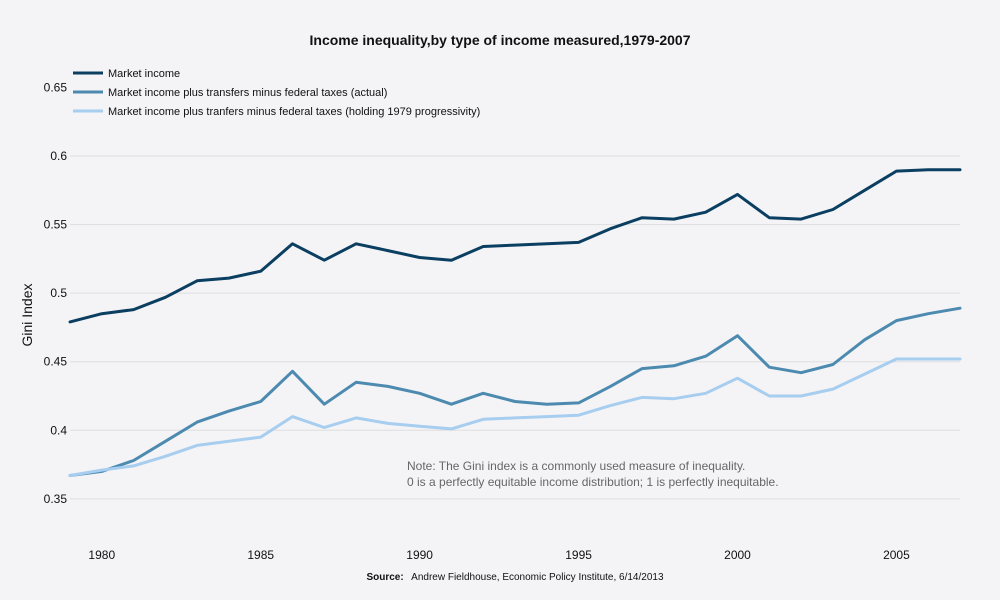 This screenshot has height=600, width=1000. I want to click on y-tick-label: 0.35, so click(56, 499).